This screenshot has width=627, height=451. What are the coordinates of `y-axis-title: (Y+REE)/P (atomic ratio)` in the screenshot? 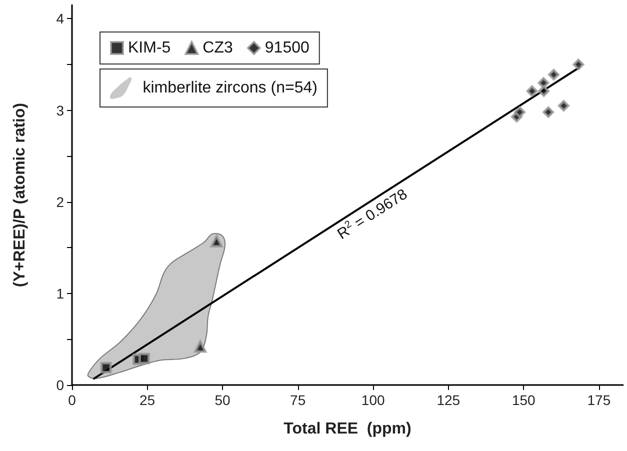 It's located at (20, 195).